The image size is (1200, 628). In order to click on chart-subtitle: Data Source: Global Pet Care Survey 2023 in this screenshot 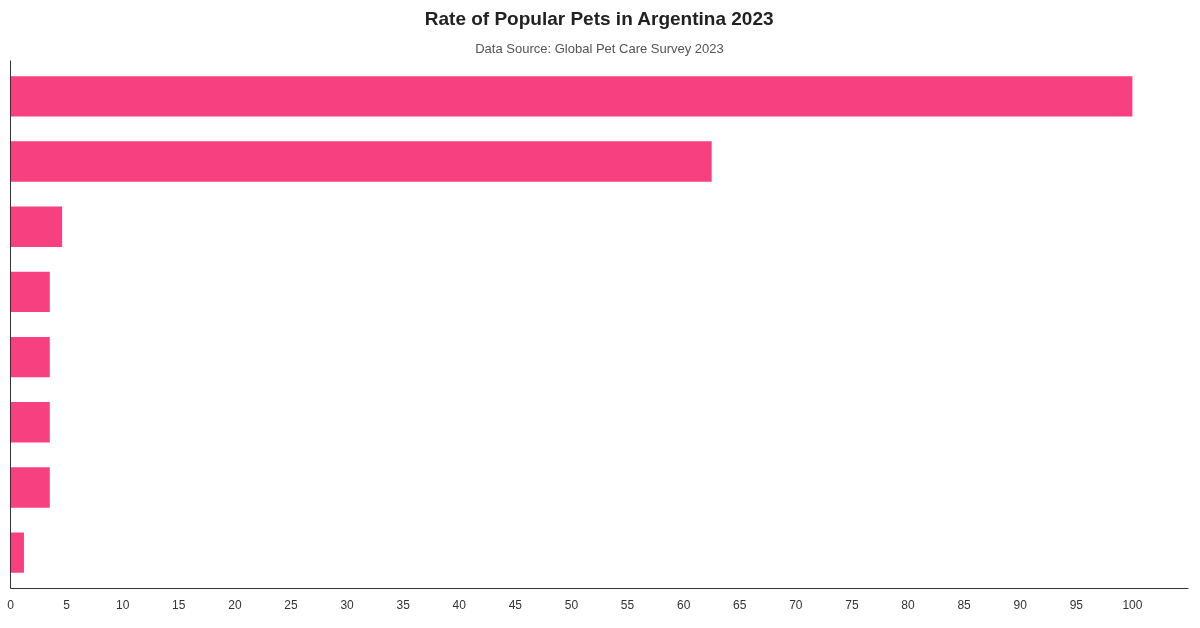, I will do `click(599, 48)`.